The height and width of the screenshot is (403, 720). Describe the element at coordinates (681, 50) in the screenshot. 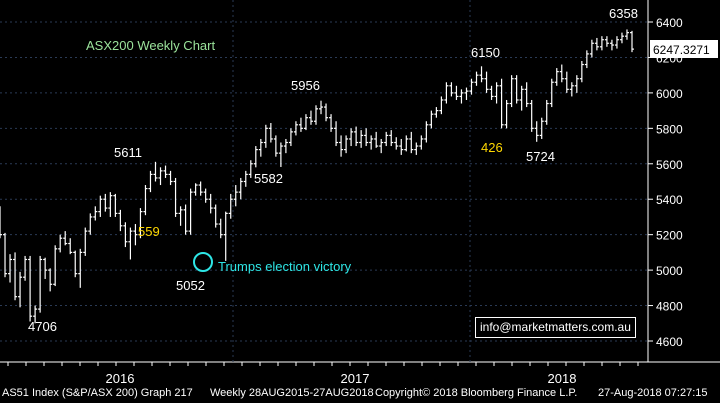

I see `last-price-label: 6247.3271` at that location.